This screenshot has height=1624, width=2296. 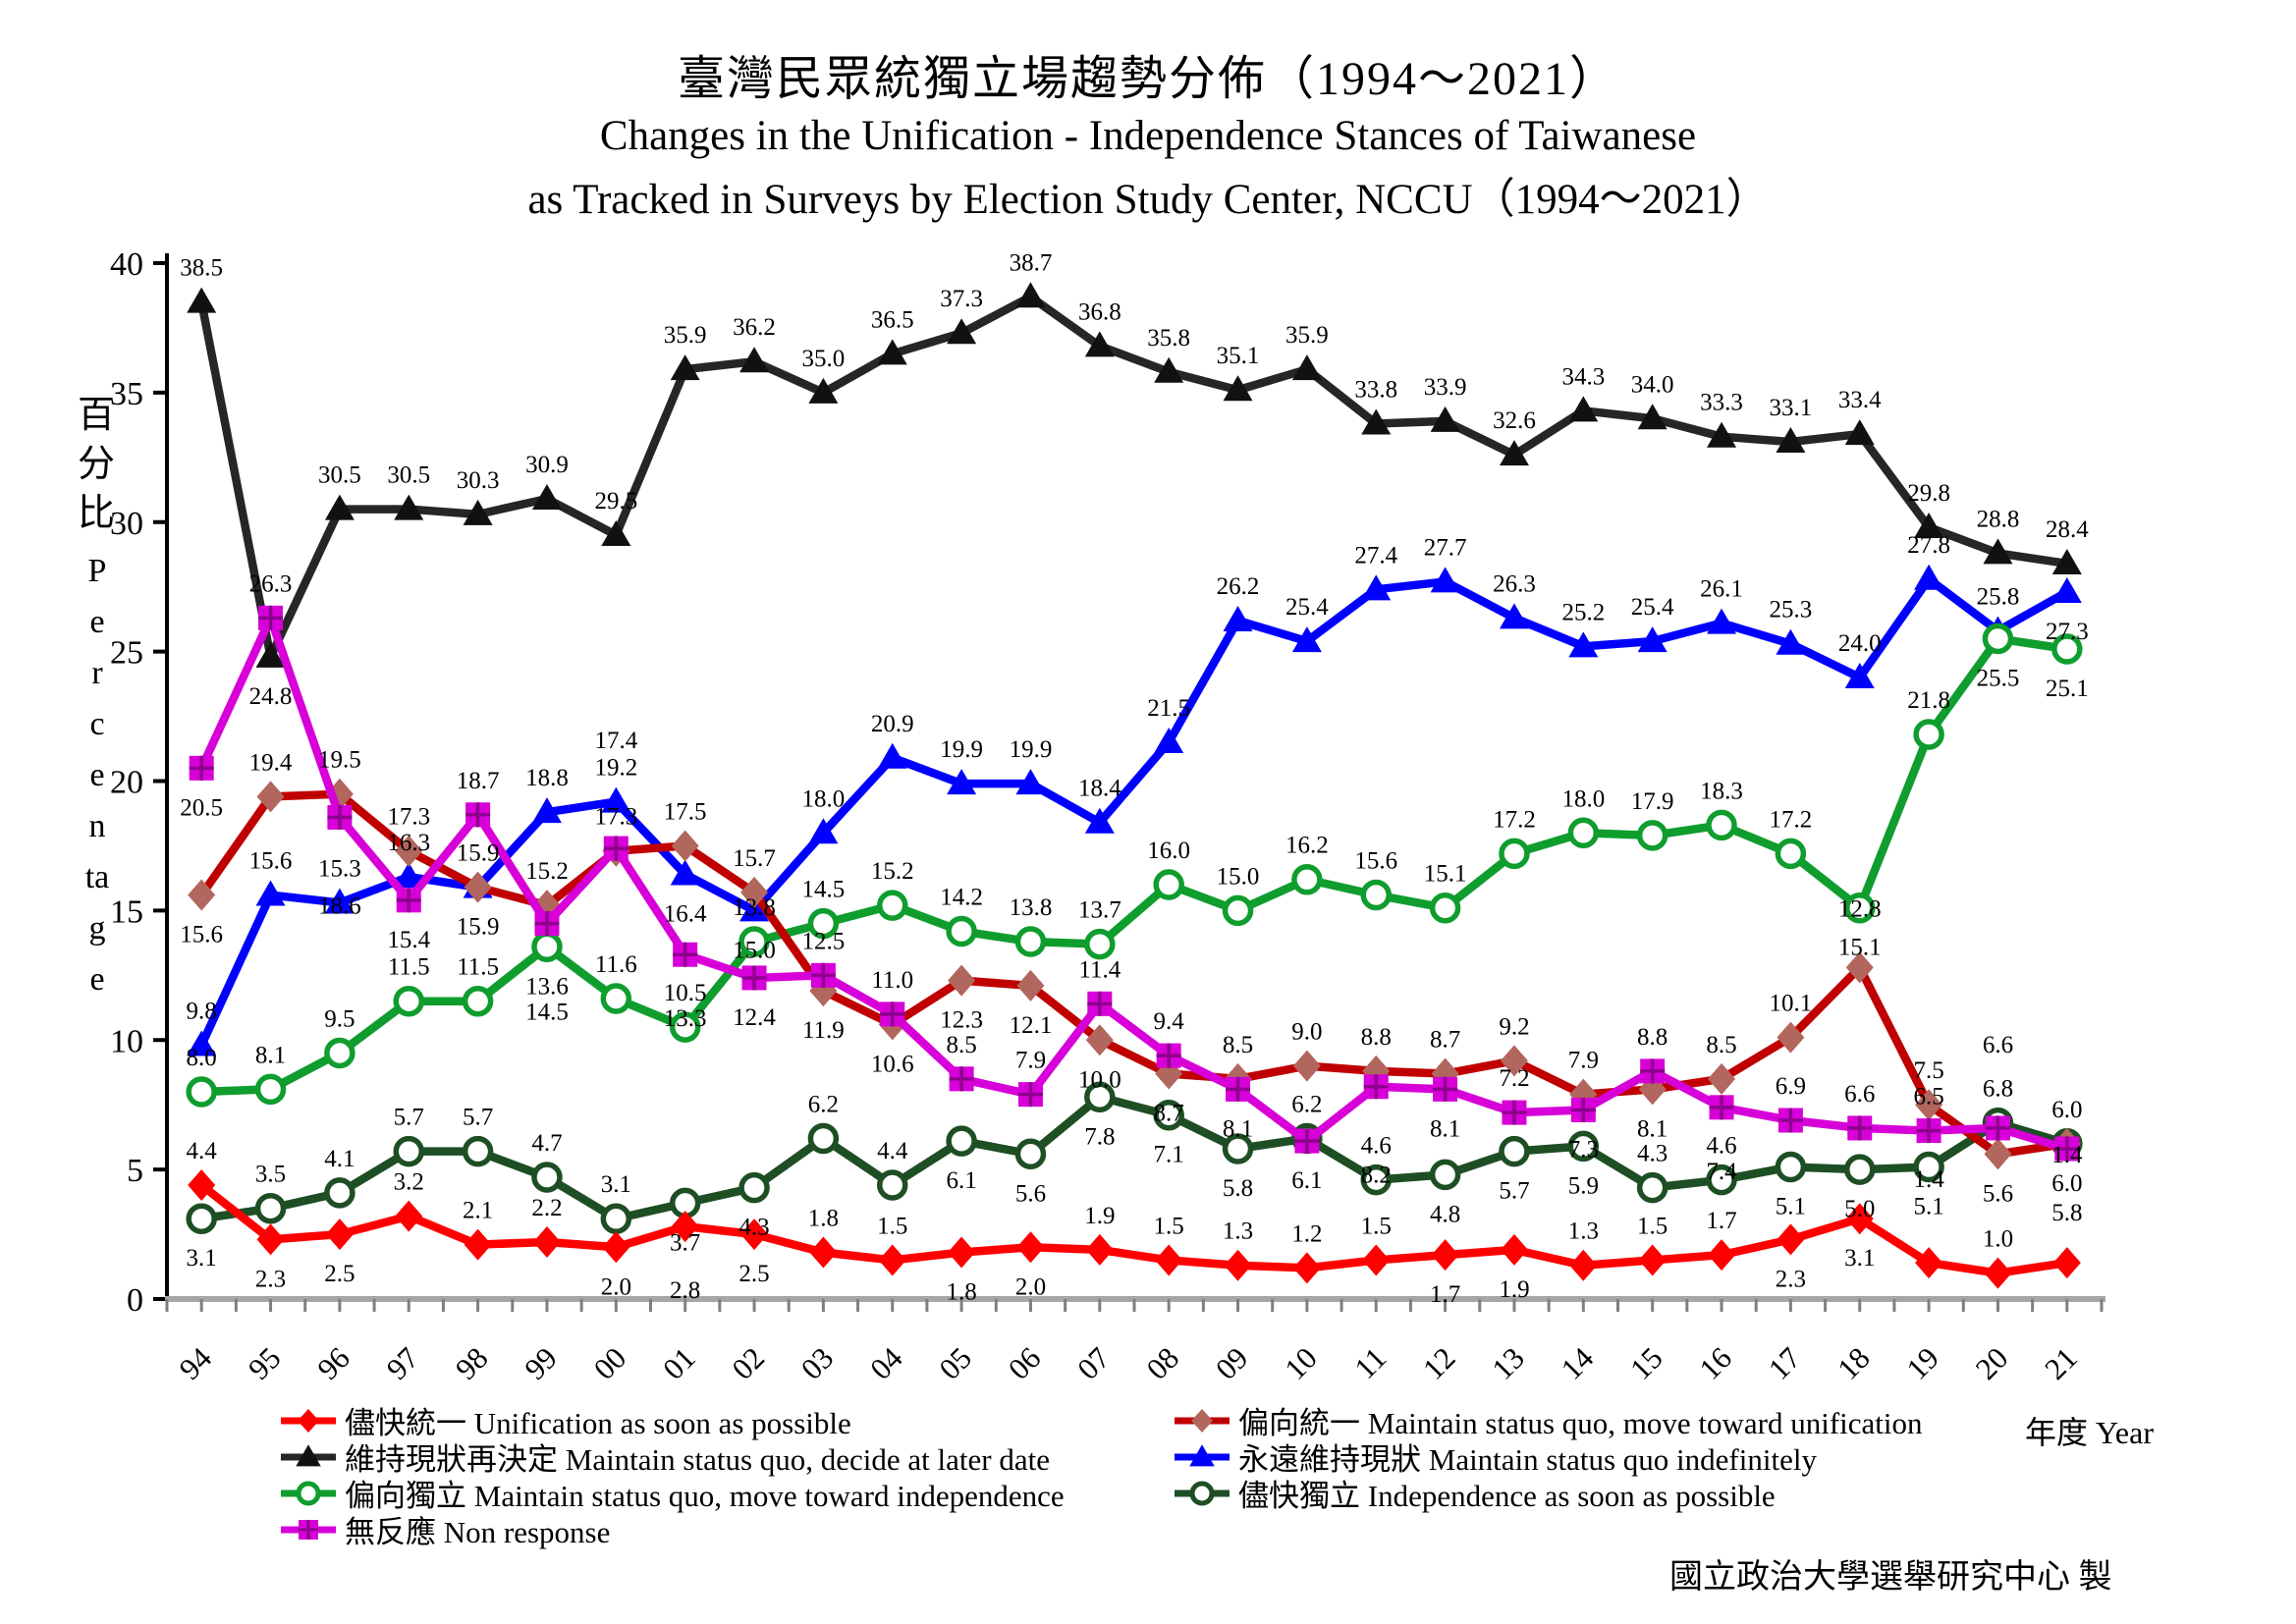 I want to click on data-label-non-response: 9.4, so click(x=1169, y=1021).